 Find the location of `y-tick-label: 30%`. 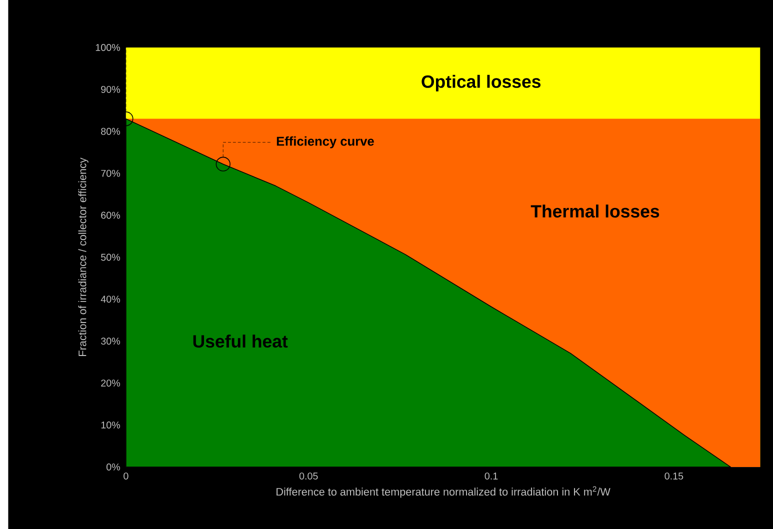

y-tick-label: 30% is located at coordinates (110, 340).